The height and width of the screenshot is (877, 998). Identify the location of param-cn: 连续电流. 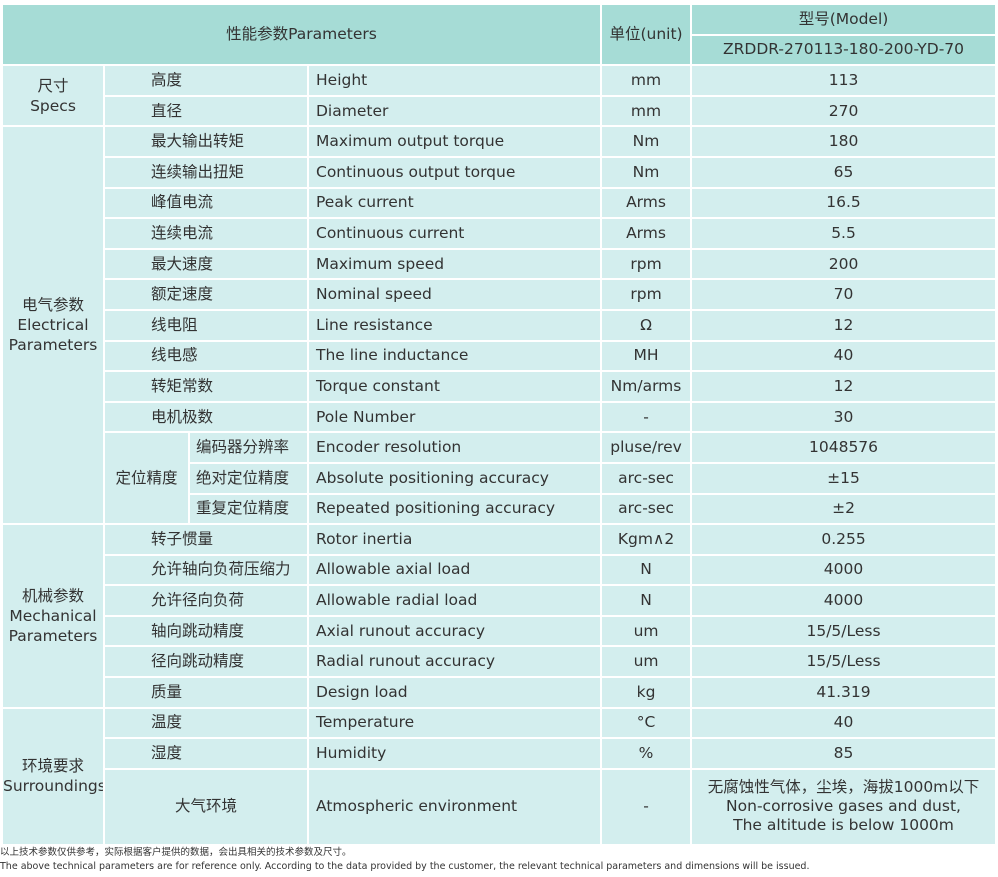
(206, 233).